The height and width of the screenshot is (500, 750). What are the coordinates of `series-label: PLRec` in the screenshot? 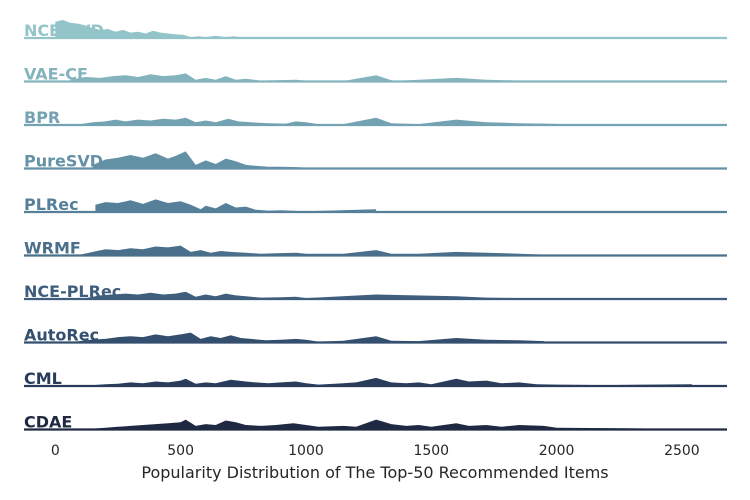 It's located at (51, 204).